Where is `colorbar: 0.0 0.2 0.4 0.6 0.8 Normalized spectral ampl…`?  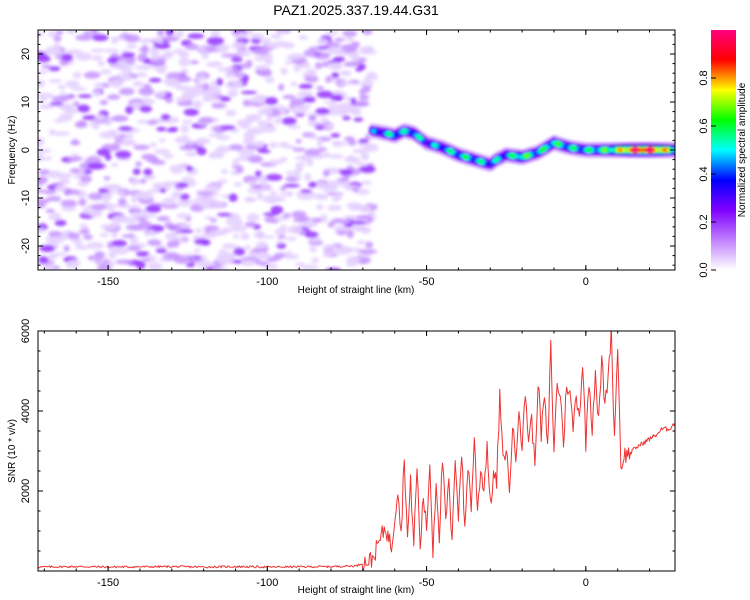 colorbar: 0.0 0.2 0.4 0.6 0.8 Normalized spectral ampl… is located at coordinates (723, 154).